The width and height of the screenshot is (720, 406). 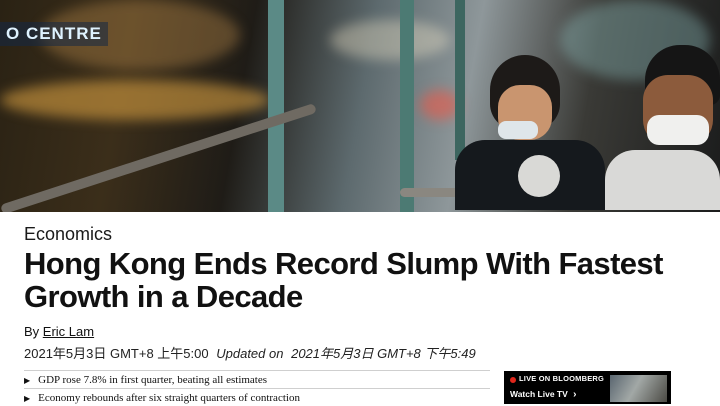 What do you see at coordinates (68, 331) in the screenshot?
I see `author-link: Eric Lam` at bounding box center [68, 331].